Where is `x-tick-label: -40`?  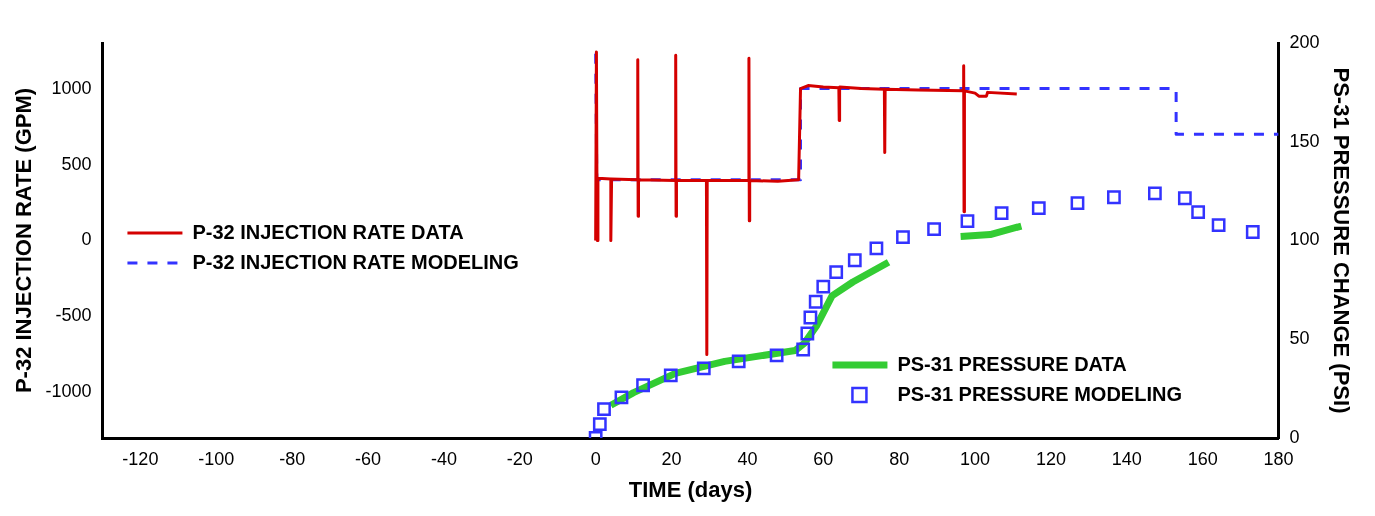
x-tick-label: -40 is located at coordinates (443, 458).